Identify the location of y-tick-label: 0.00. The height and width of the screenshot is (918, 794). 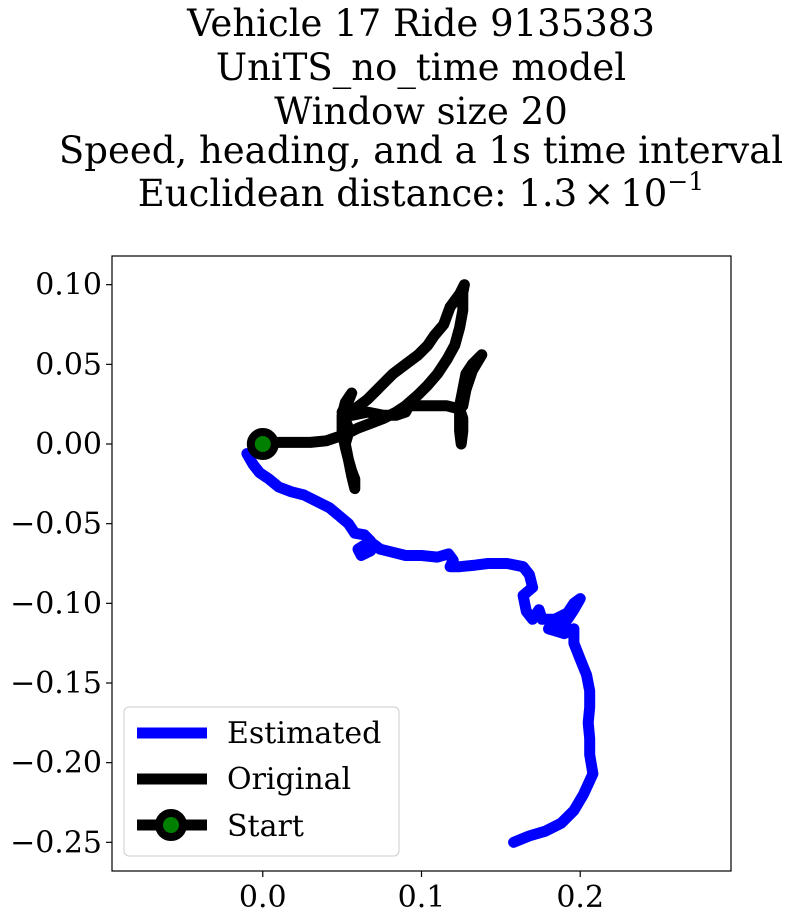
(68, 444).